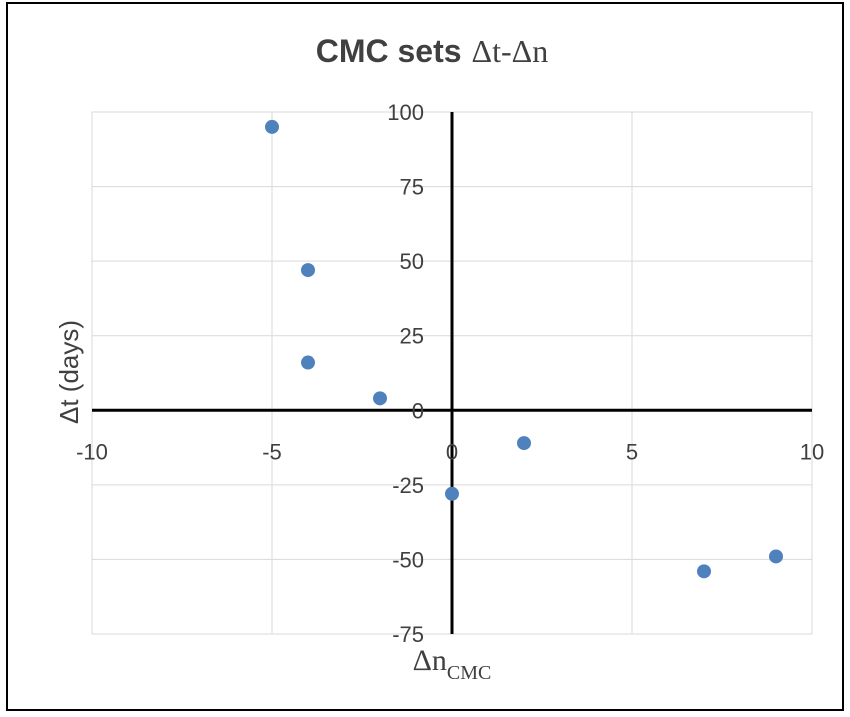 This screenshot has height=717, width=850. I want to click on x-axis-label-main: Δn, so click(430, 660).